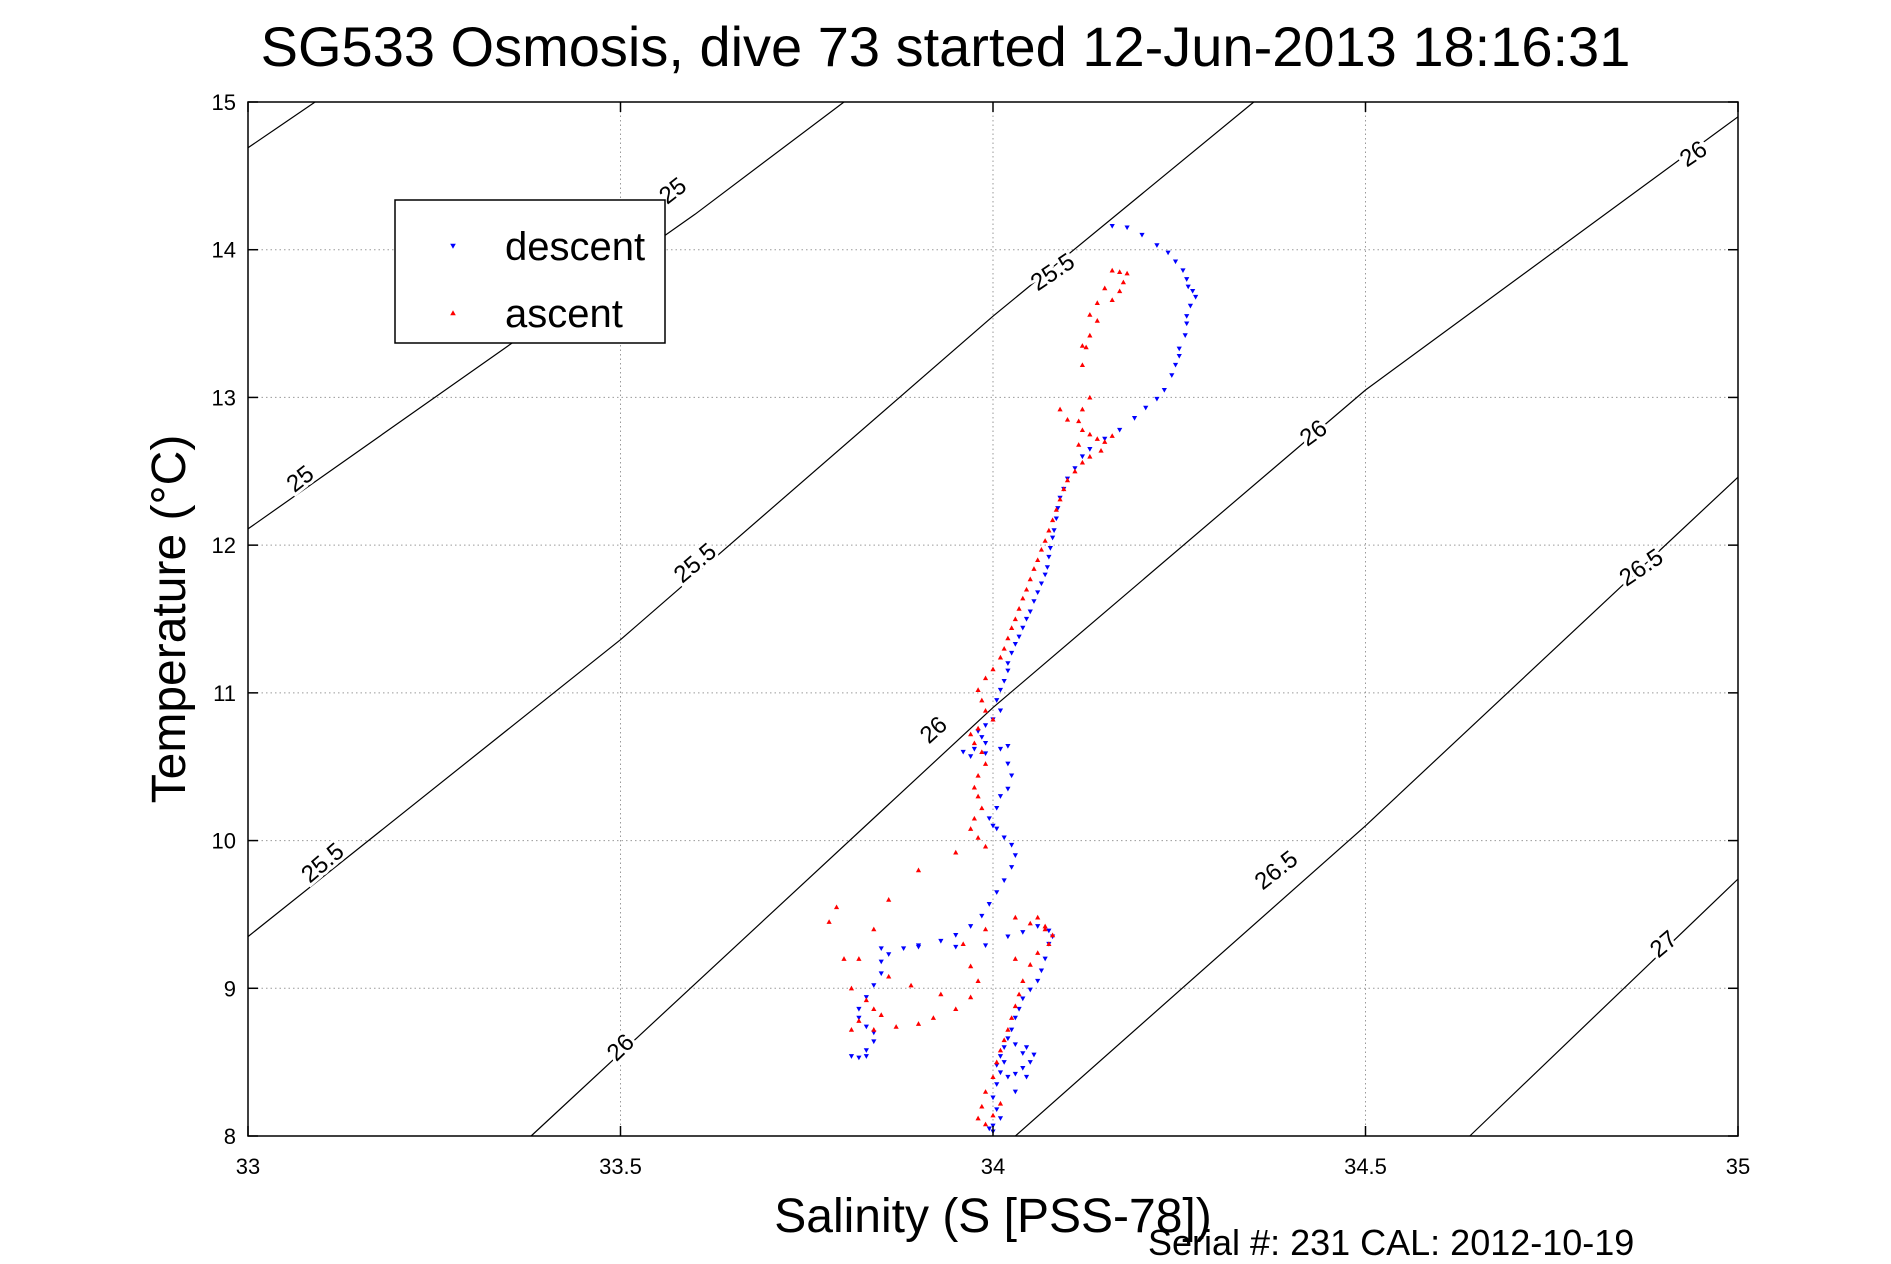 Image resolution: width=1891 pixels, height=1264 pixels. Describe the element at coordinates (169, 619) in the screenshot. I see `y-axis-label: Temperature (°C)` at that location.